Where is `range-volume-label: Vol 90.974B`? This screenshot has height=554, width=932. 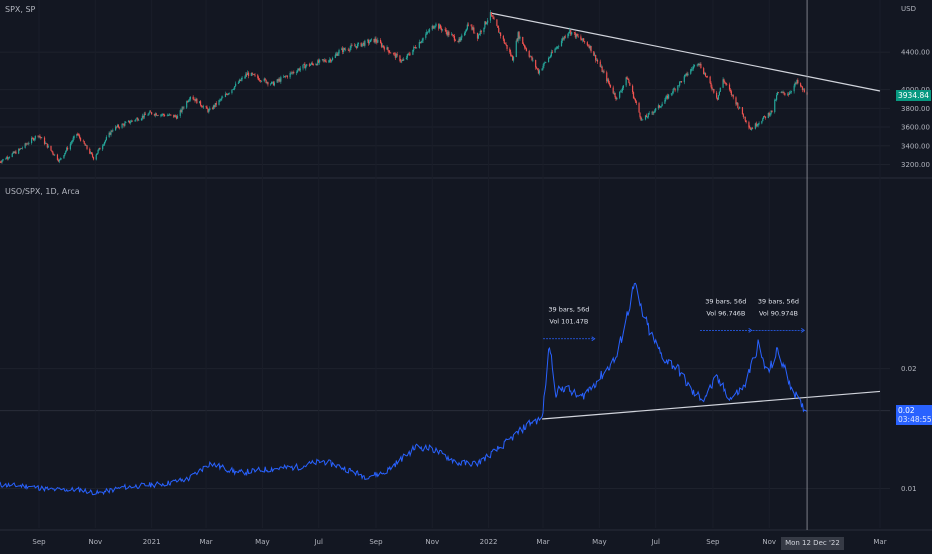
range-volume-label: Vol 90.974B is located at coordinates (778, 313).